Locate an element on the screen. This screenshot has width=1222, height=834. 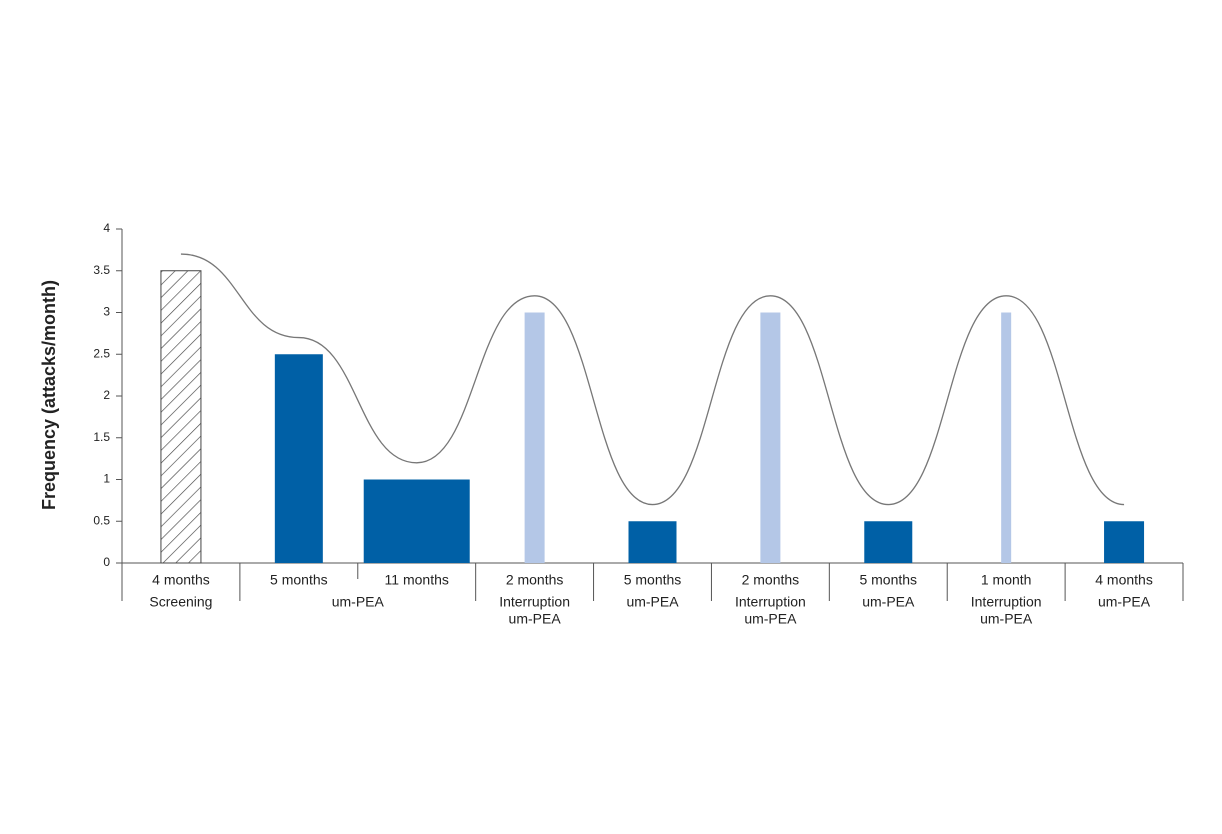
y-tick-label: 0.5 is located at coordinates (101, 520).